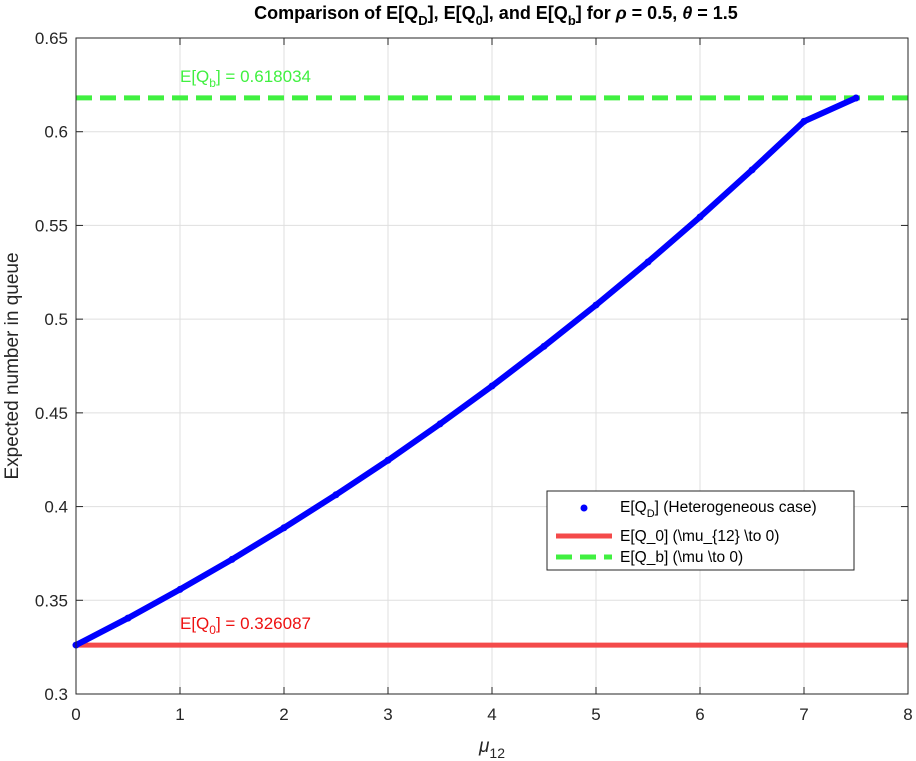 The image size is (916, 761). Describe the element at coordinates (699, 536) in the screenshot. I see `legend-entry-q0: E[Q_0] (\mu_{12} \to 0)` at that location.